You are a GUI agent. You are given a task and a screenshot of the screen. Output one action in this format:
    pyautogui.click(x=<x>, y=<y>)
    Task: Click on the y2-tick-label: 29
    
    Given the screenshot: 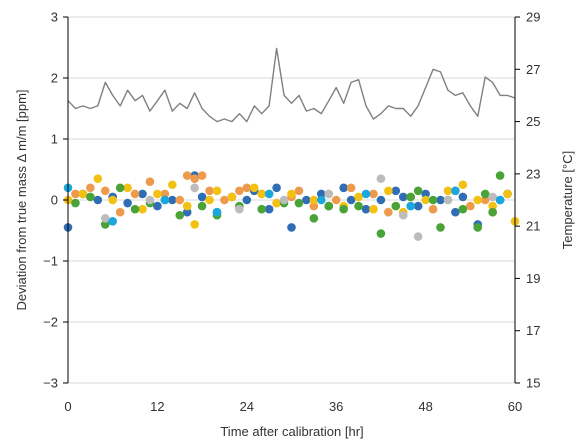 What is the action you would take?
    pyautogui.click(x=533, y=17)
    